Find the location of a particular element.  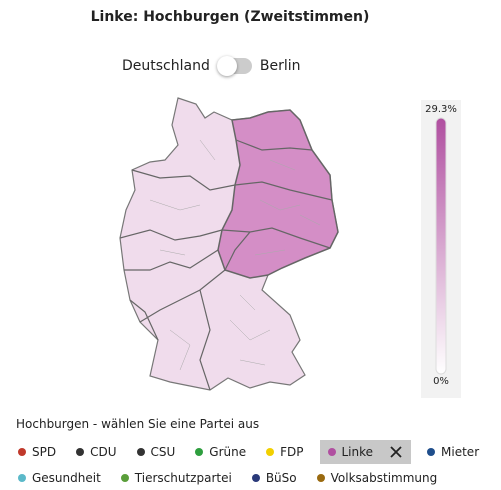

party-option: Linke is located at coordinates (365, 452).